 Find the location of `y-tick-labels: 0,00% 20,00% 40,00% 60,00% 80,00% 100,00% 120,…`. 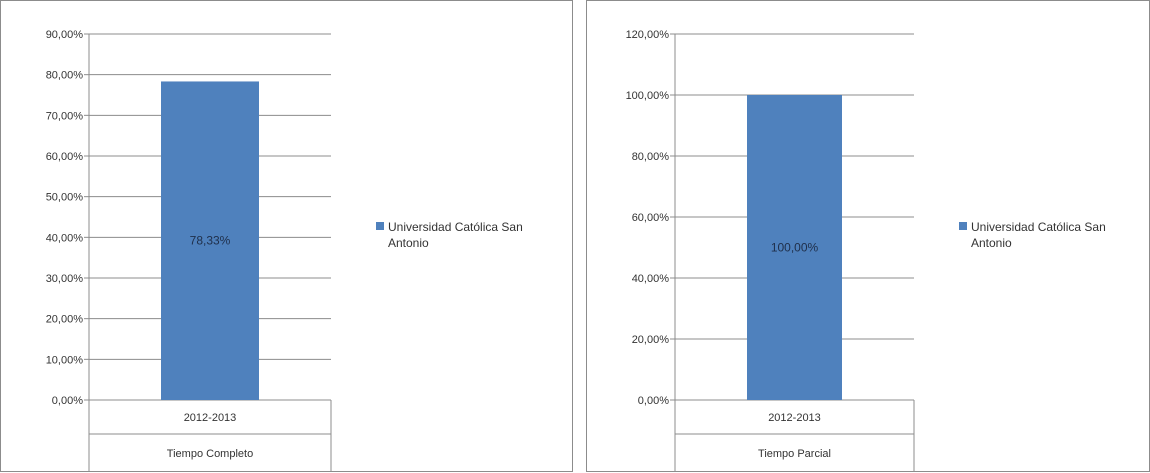

y-tick-labels: 0,00% 20,00% 40,00% 60,00% 80,00% 100,00% 120,… is located at coordinates (648, 218).